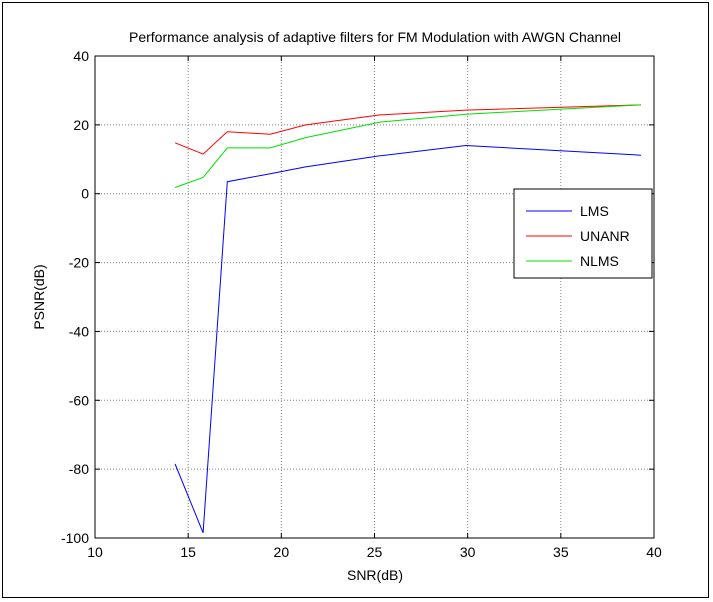 The height and width of the screenshot is (602, 713). Describe the element at coordinates (79, 469) in the screenshot. I see `y-tick-label: -80` at that location.